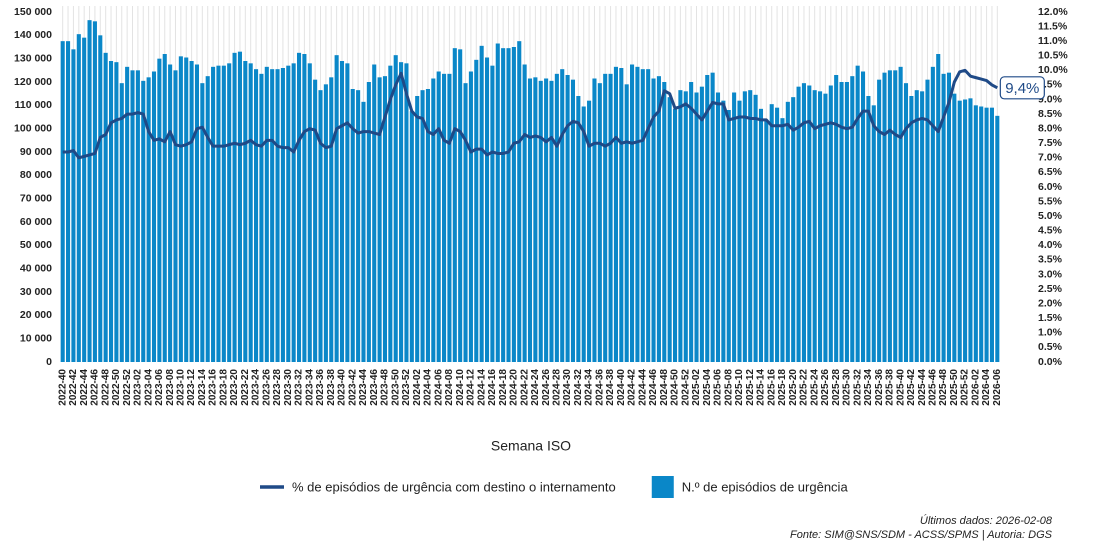 The image size is (1098, 542). I want to click on x-tick-label: 2024-06, so click(438, 387).